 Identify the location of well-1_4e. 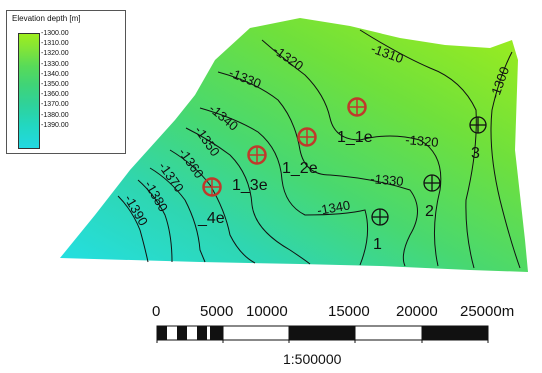
(212, 187).